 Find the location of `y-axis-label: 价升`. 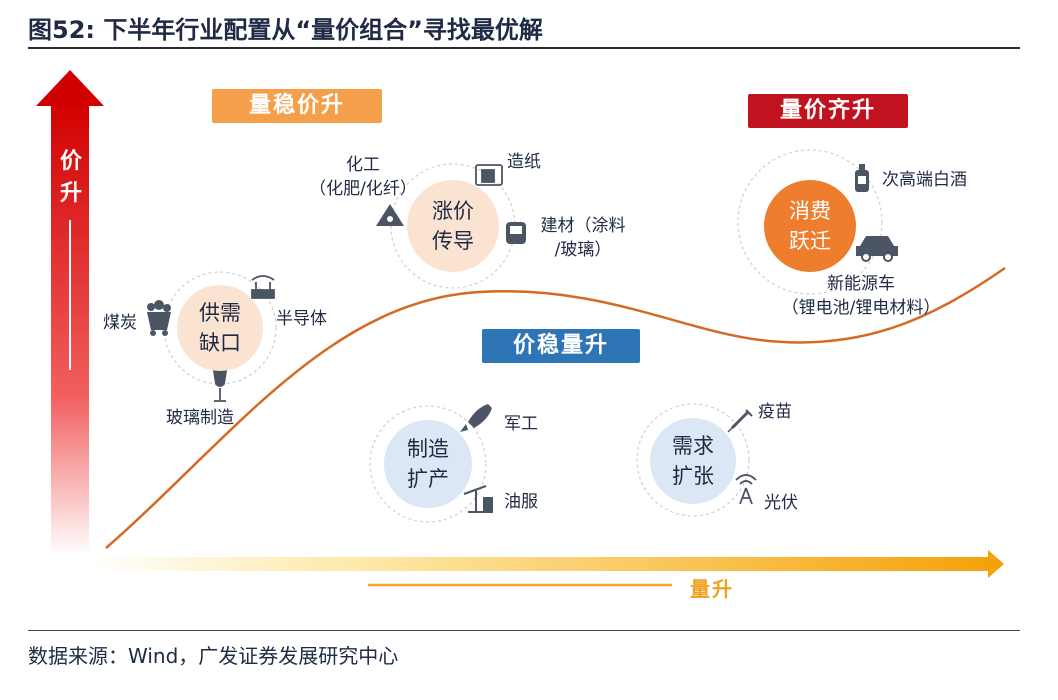

y-axis-label: 价升 is located at coordinates (70, 177).